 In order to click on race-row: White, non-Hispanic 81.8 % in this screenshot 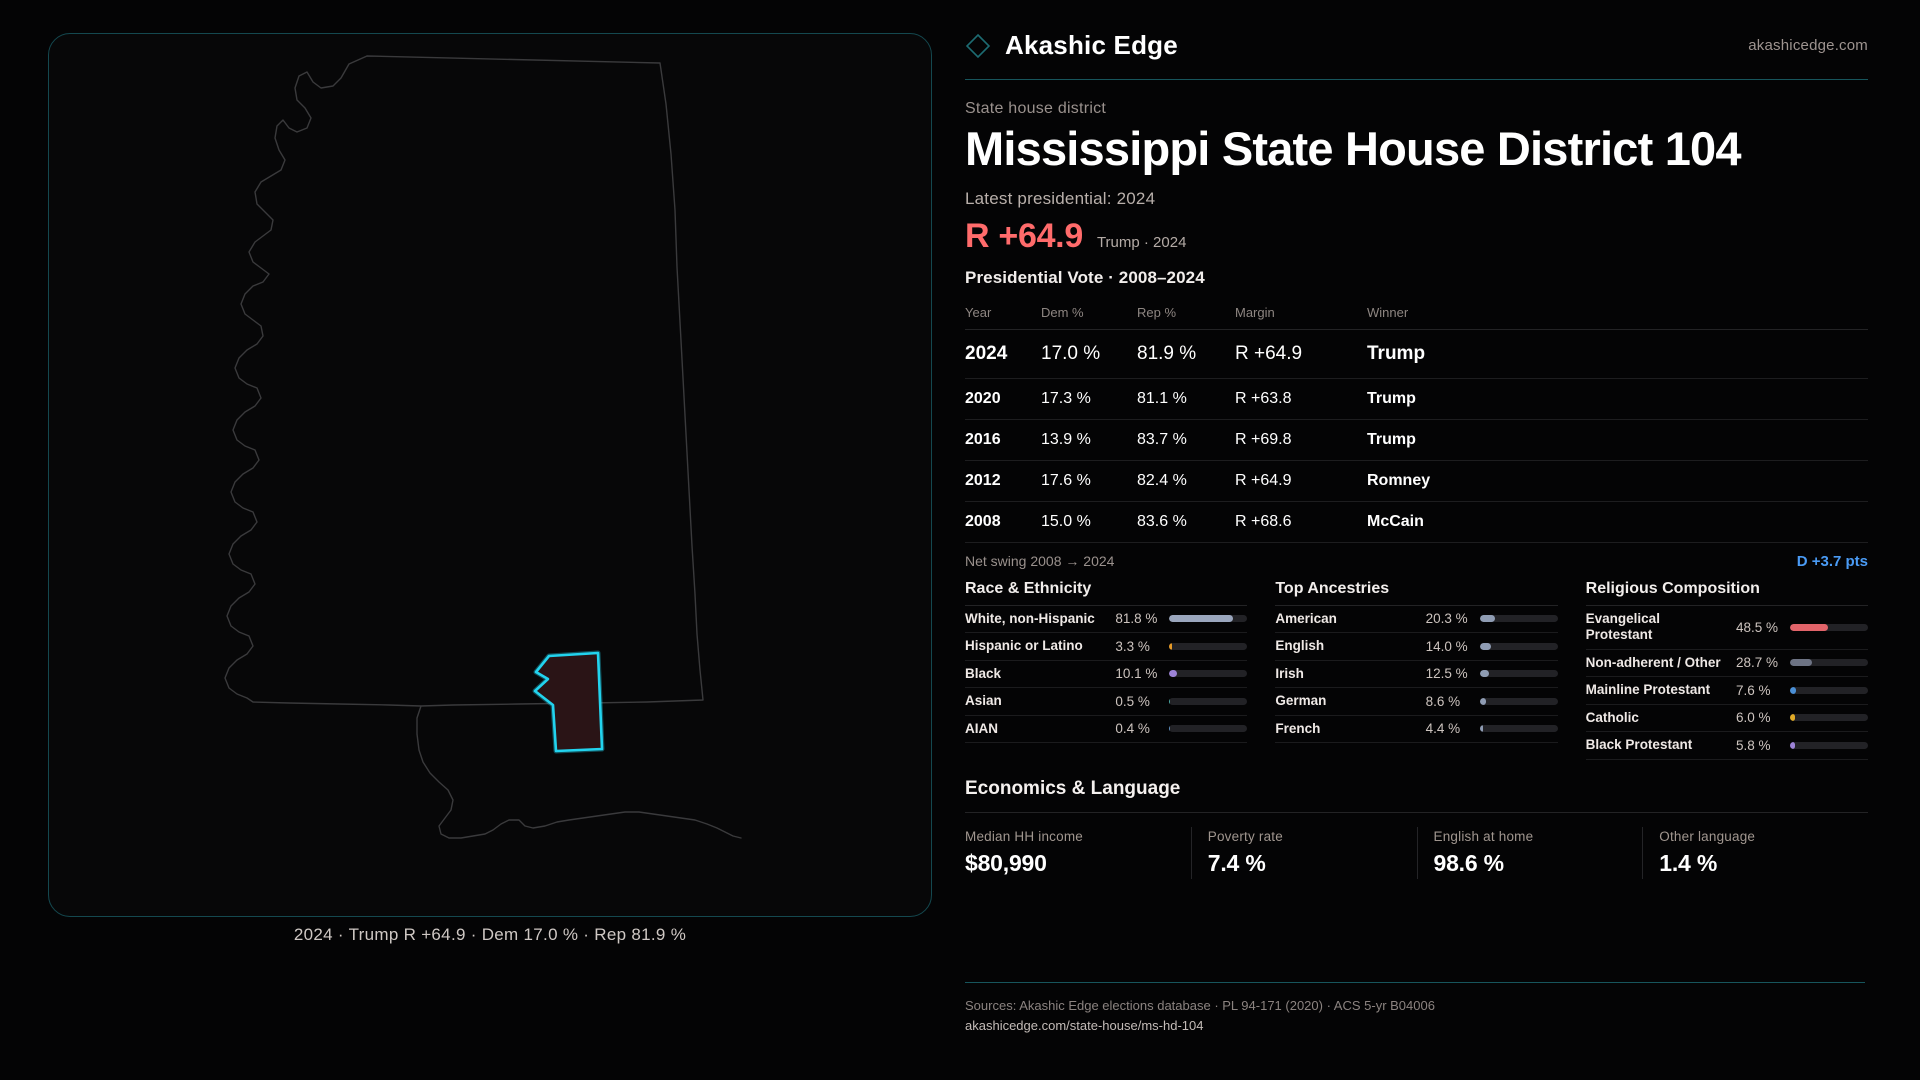, I will do `click(1106, 620)`.